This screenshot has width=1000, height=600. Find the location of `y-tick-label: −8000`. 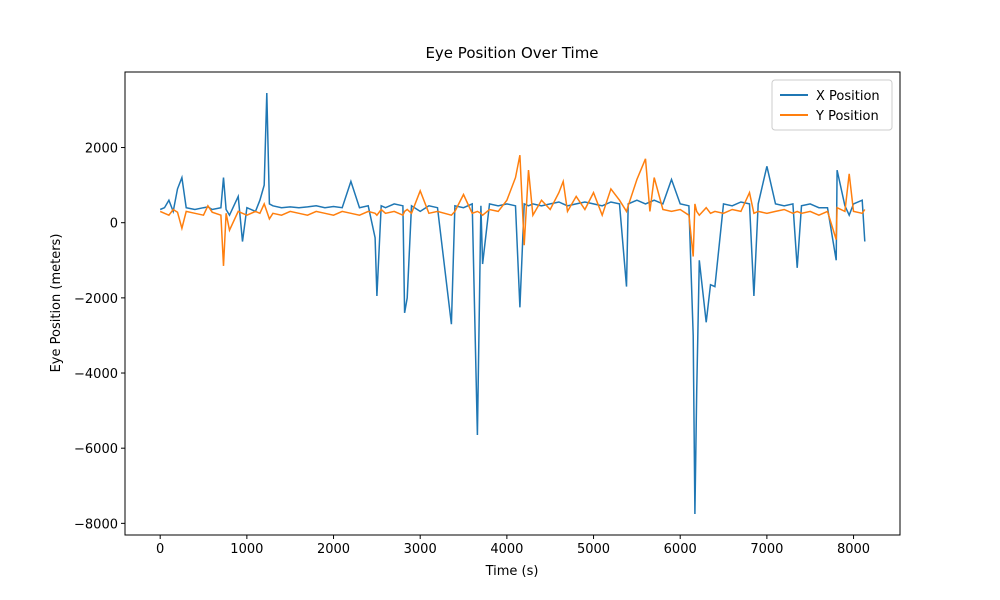

y-tick-label: −8000 is located at coordinates (96, 524).